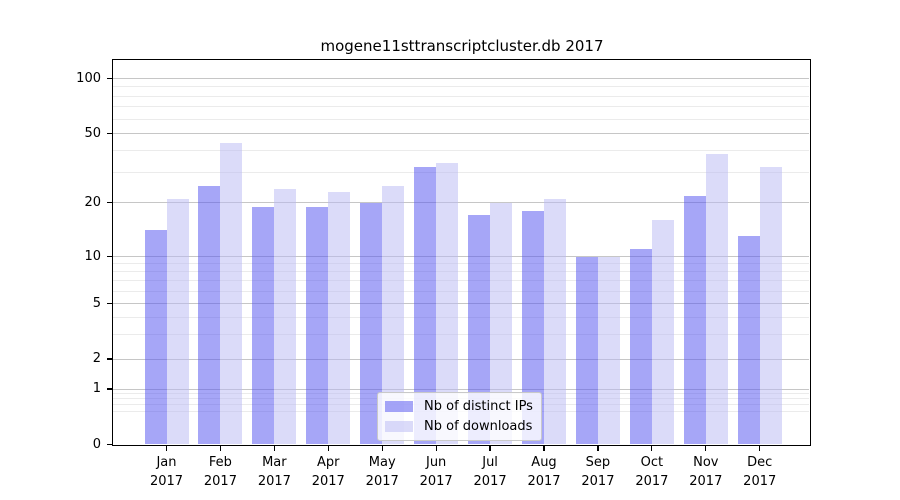  Describe the element at coordinates (555, 322) in the screenshot. I see `bar-downloads-aug` at that location.